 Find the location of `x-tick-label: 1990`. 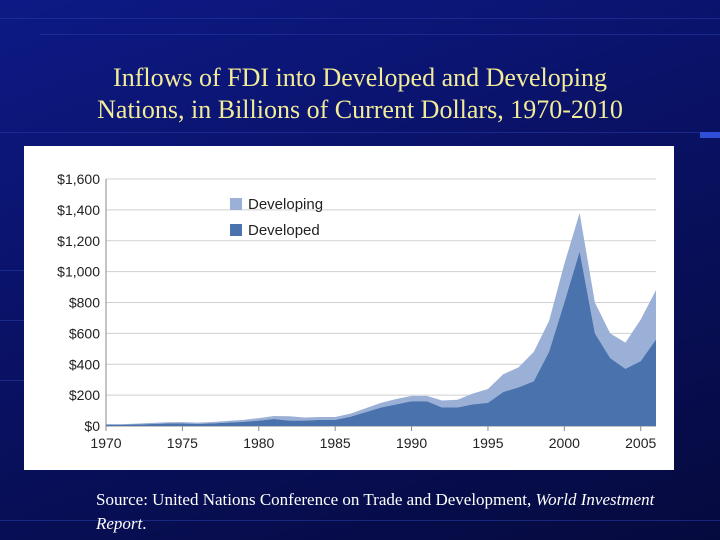

x-tick-label: 1990 is located at coordinates (411, 443).